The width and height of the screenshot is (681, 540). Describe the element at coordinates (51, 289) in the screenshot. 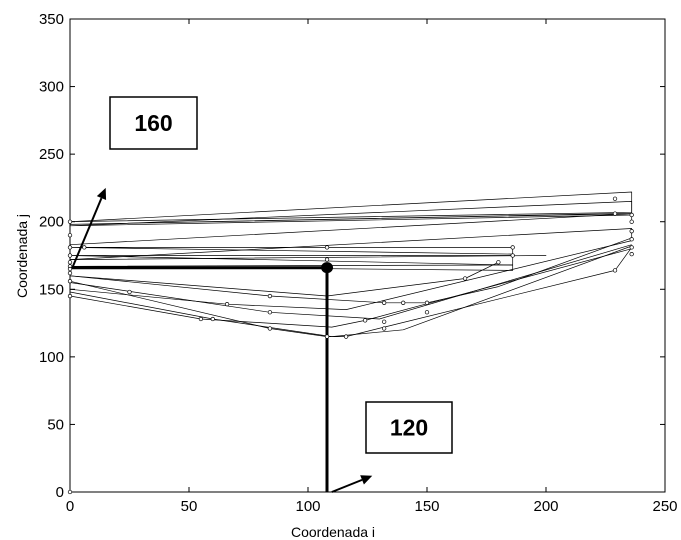

I see `y-tick-label: 150` at that location.